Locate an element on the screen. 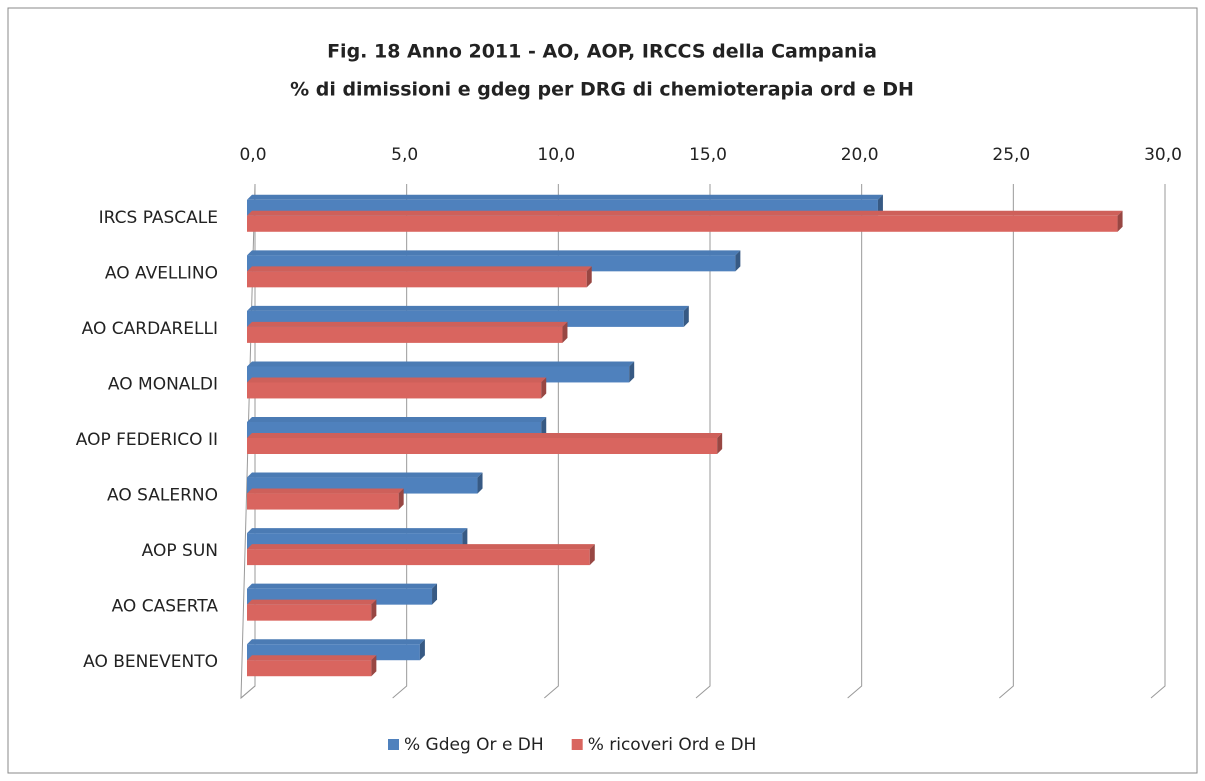  y-tick-label: AO SALERNO is located at coordinates (162, 496).